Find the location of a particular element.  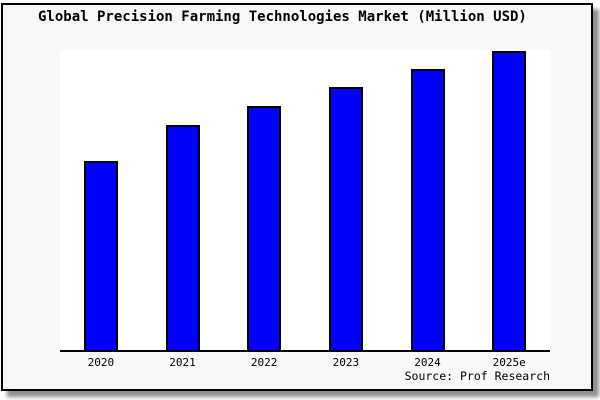

x-tick-label: 2024 is located at coordinates (427, 362).